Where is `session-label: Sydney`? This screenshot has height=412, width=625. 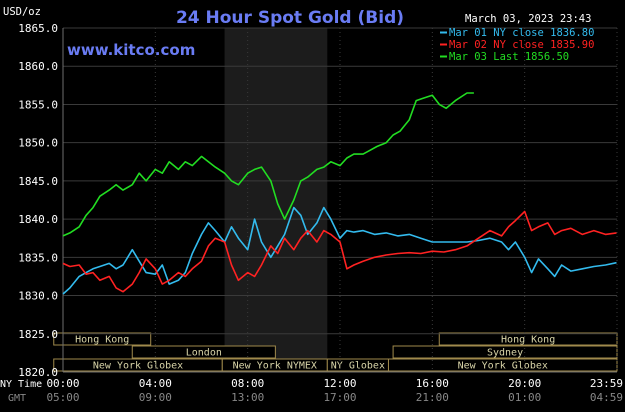
session-label: Sydney is located at coordinates (505, 353).